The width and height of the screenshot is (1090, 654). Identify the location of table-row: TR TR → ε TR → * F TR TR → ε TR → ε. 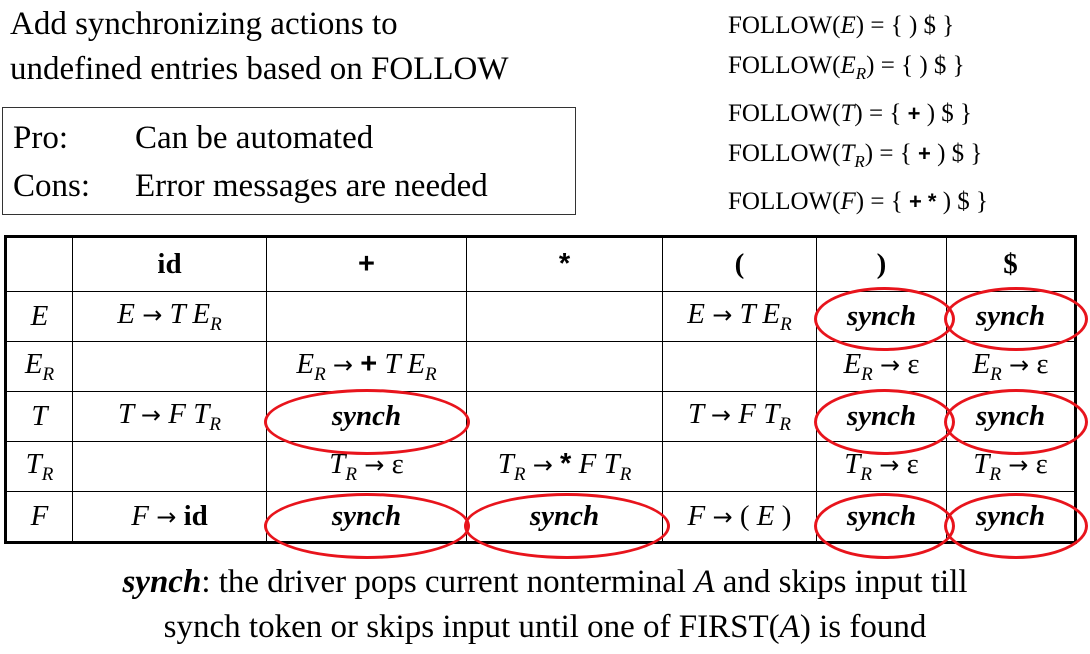
(540, 466).